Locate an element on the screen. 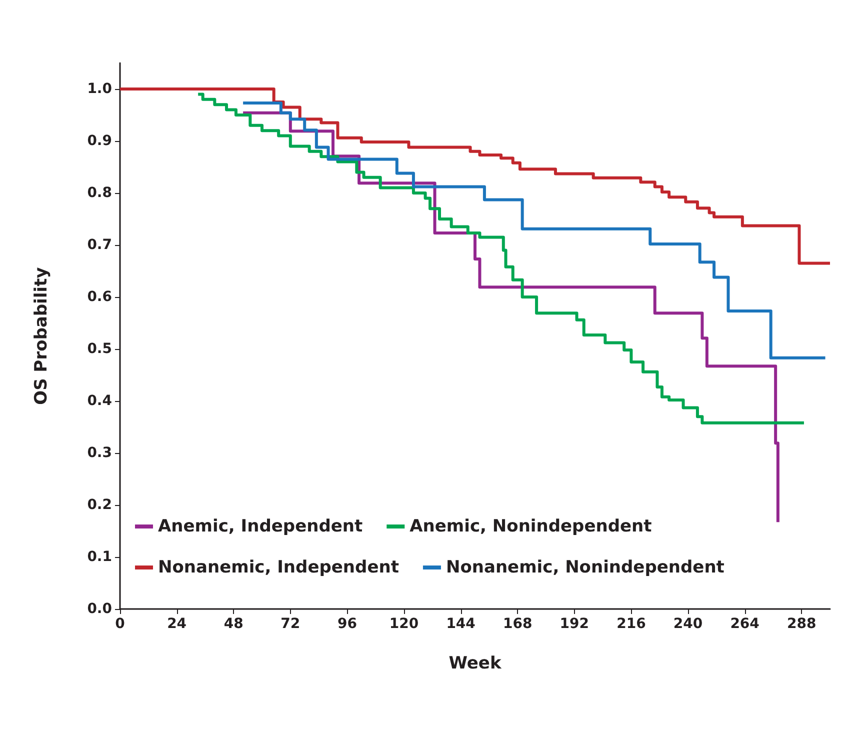  y-tick-label: 0.4 is located at coordinates (99, 401).